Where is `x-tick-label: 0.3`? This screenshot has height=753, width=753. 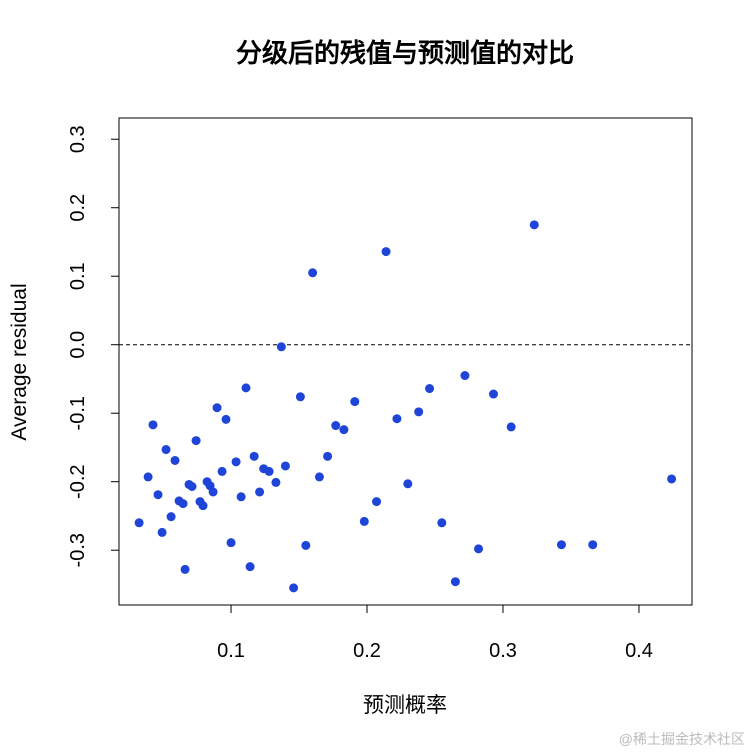 x-tick-label: 0.3 is located at coordinates (503, 651).